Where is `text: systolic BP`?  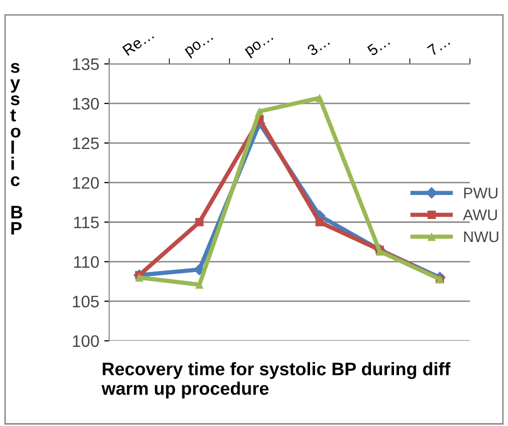 text: systolic BP is located at coordinates (16, 148).